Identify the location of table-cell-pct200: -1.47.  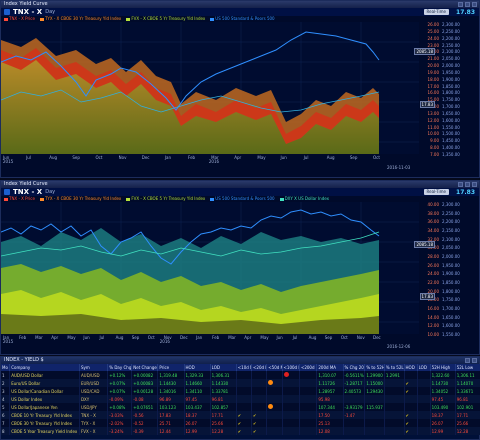
(354, 415).